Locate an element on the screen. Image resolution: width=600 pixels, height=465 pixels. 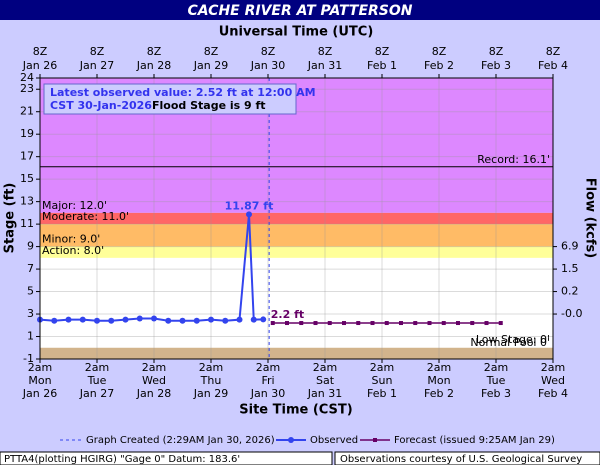
cst-tick-label: Jan 27 is located at coordinates (96, 393).